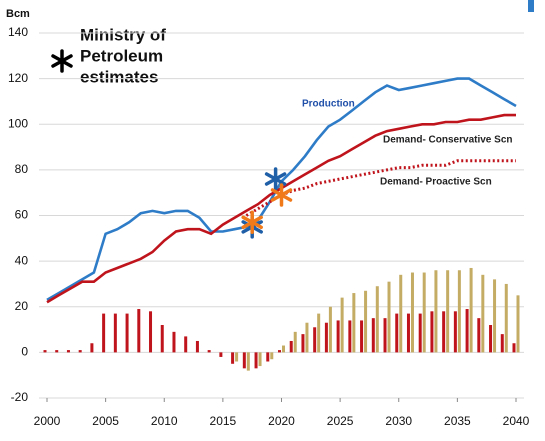  What do you see at coordinates (22, 215) in the screenshot?
I see `y-tick-label: 60` at bounding box center [22, 215].